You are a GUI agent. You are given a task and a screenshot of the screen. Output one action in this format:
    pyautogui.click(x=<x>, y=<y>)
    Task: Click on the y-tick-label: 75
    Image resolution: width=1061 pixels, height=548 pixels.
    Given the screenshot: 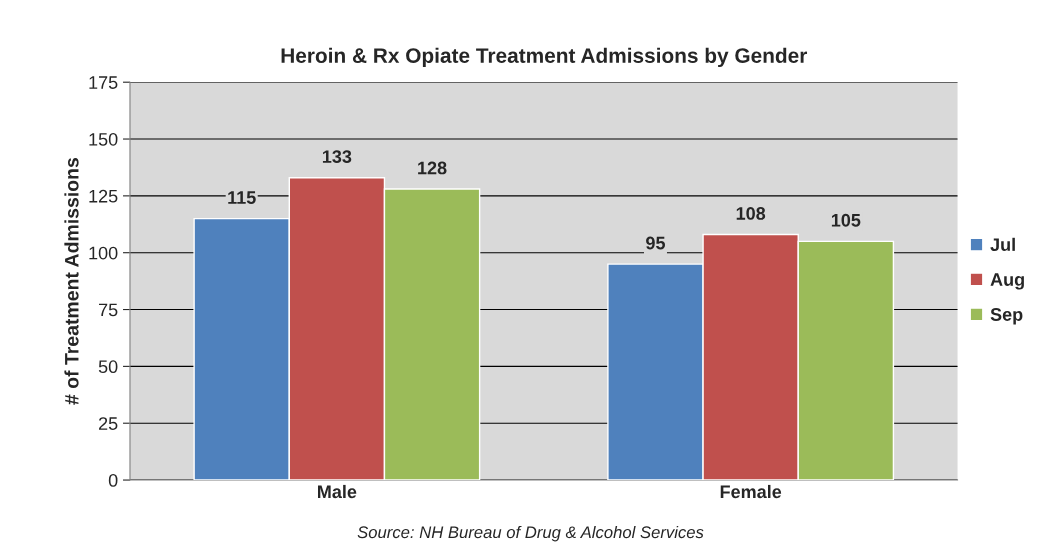 What is the action you would take?
    pyautogui.click(x=108, y=310)
    